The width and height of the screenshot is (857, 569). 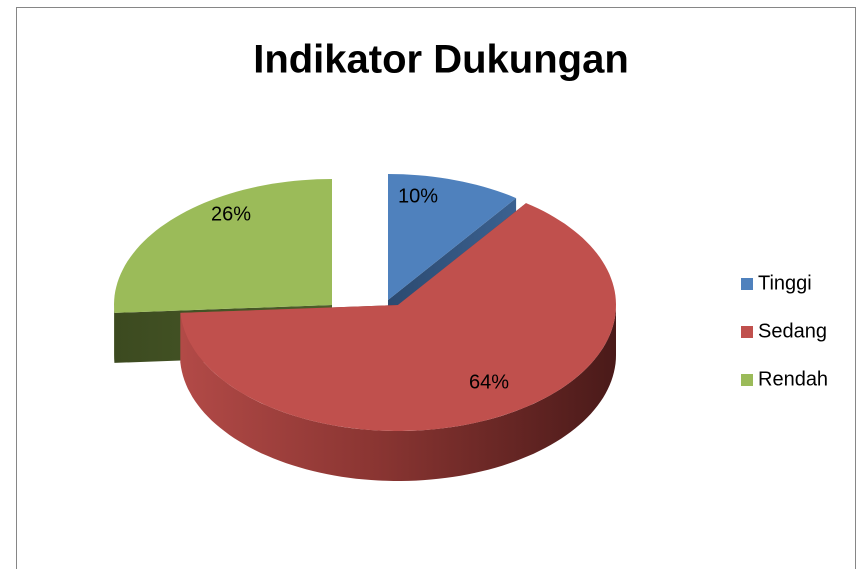 What do you see at coordinates (418, 196) in the screenshot?
I see `data-label: 10%` at bounding box center [418, 196].